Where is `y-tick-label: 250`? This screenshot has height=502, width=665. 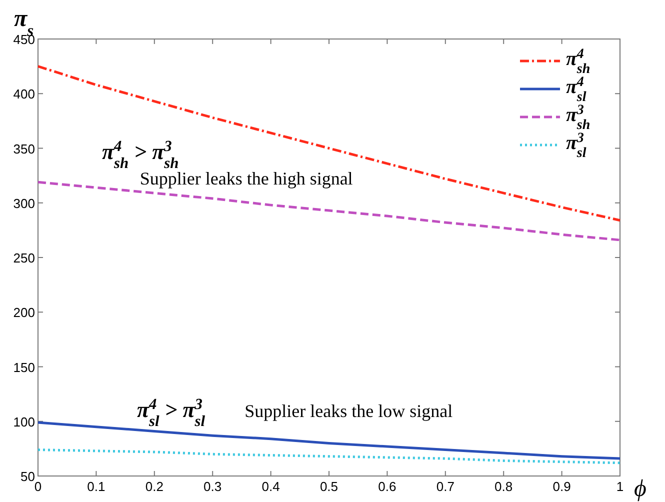
y-tick-label: 250 is located at coordinates (24, 258).